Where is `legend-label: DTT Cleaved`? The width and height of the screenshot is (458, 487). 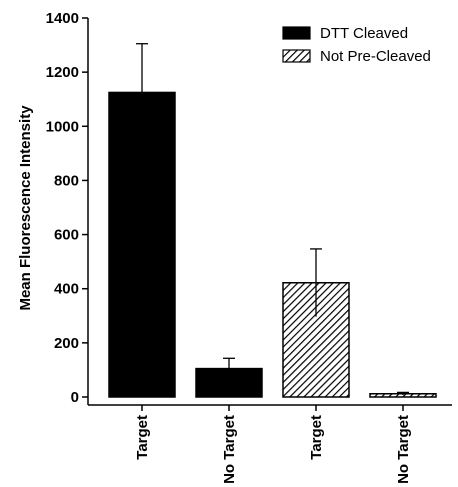
legend-label: DTT Cleaved is located at coordinates (364, 33).